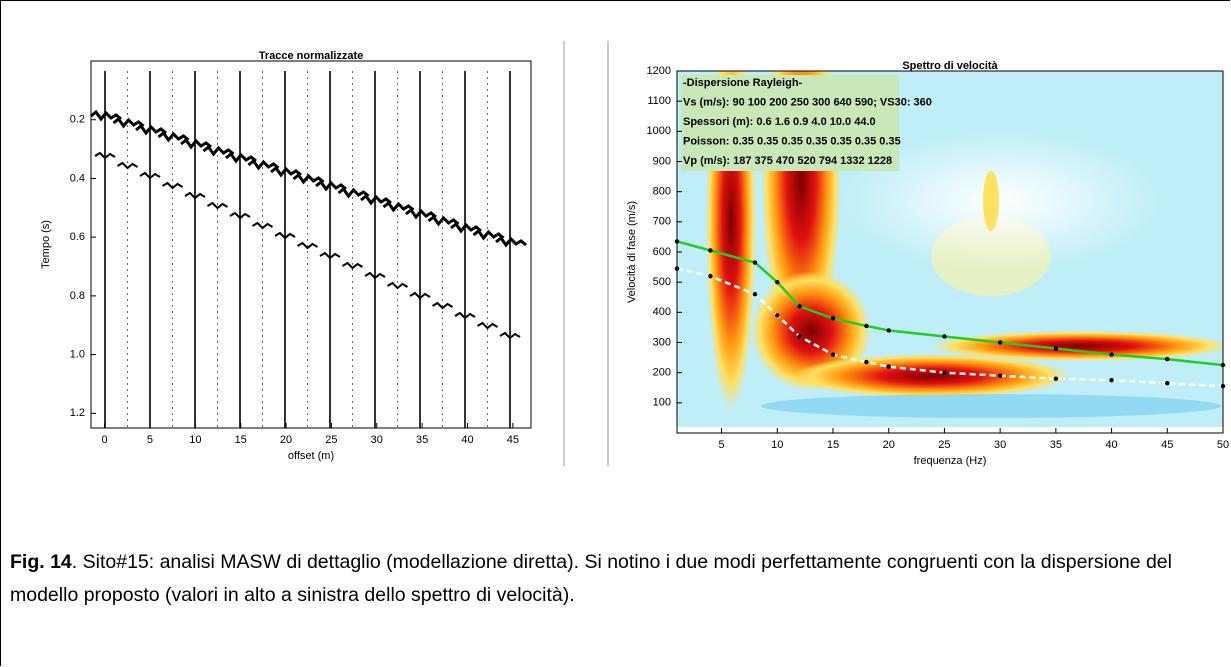 Image resolution: width=1231 pixels, height=667 pixels. I want to click on y-tick-label: 800, so click(662, 192).